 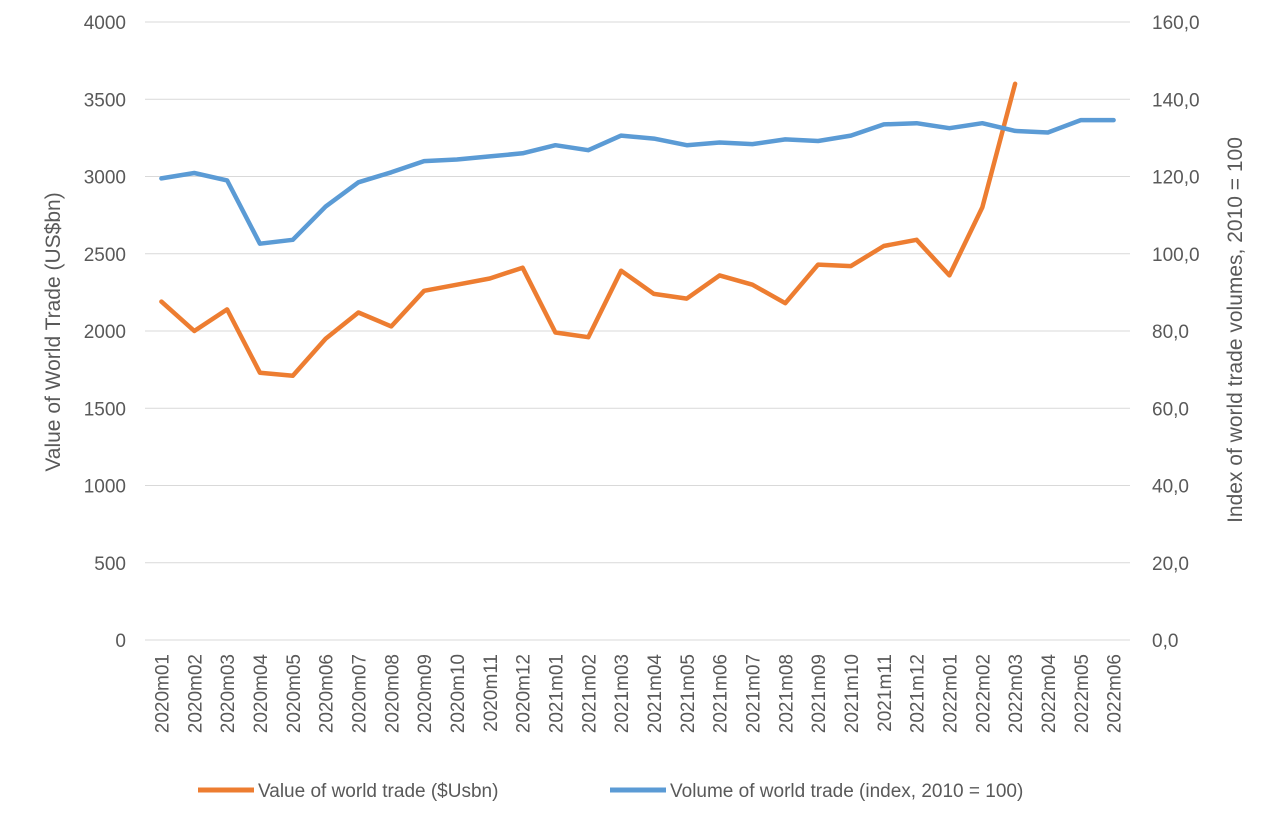 I want to click on y-tick-label: 3000, so click(x=105, y=178).